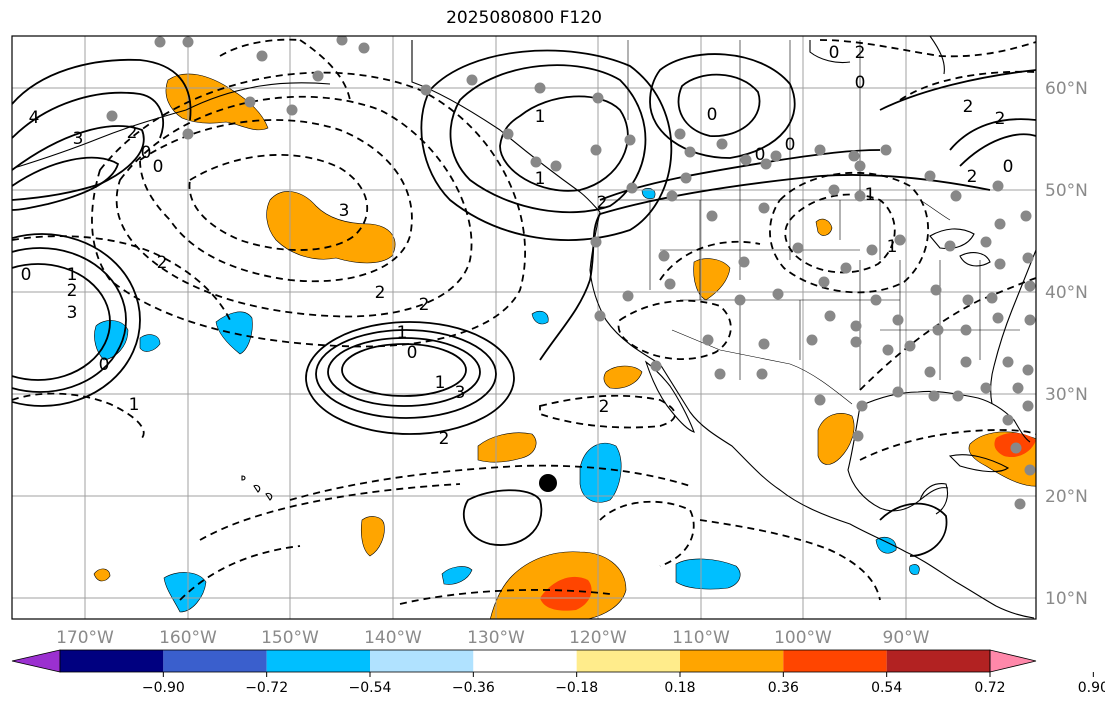 This screenshot has height=712, width=1105. Describe the element at coordinates (995, 600) in the screenshot. I see `central-america` at that location.